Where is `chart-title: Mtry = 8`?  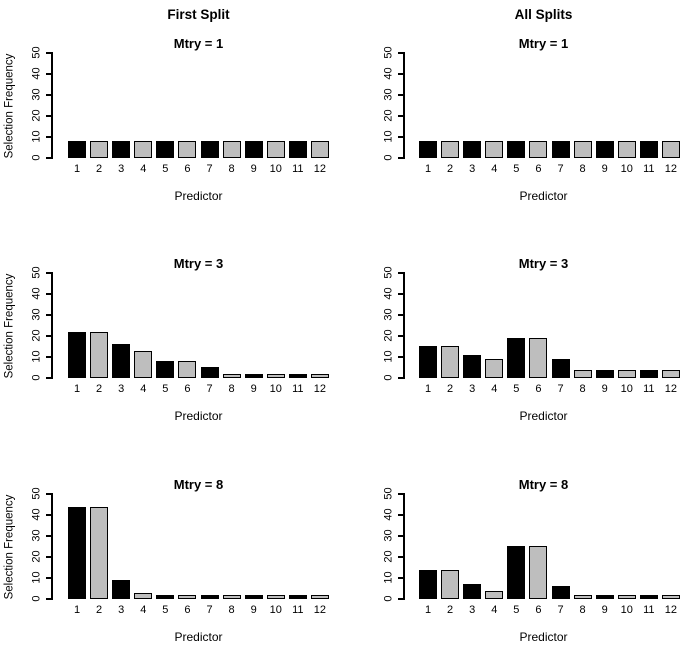 chart-title: Mtry = 8 is located at coordinates (543, 484).